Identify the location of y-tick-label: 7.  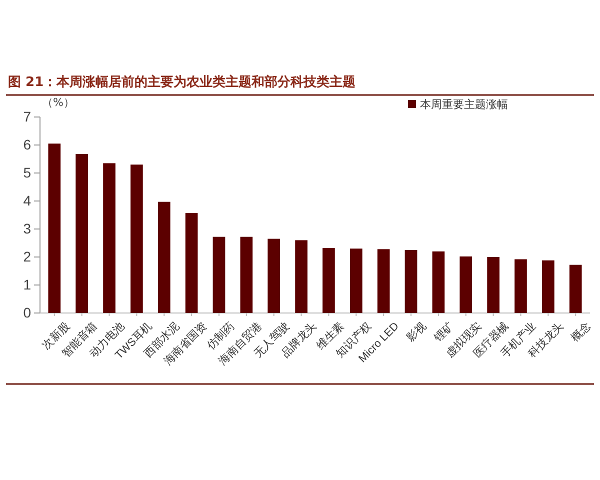
(27, 116).